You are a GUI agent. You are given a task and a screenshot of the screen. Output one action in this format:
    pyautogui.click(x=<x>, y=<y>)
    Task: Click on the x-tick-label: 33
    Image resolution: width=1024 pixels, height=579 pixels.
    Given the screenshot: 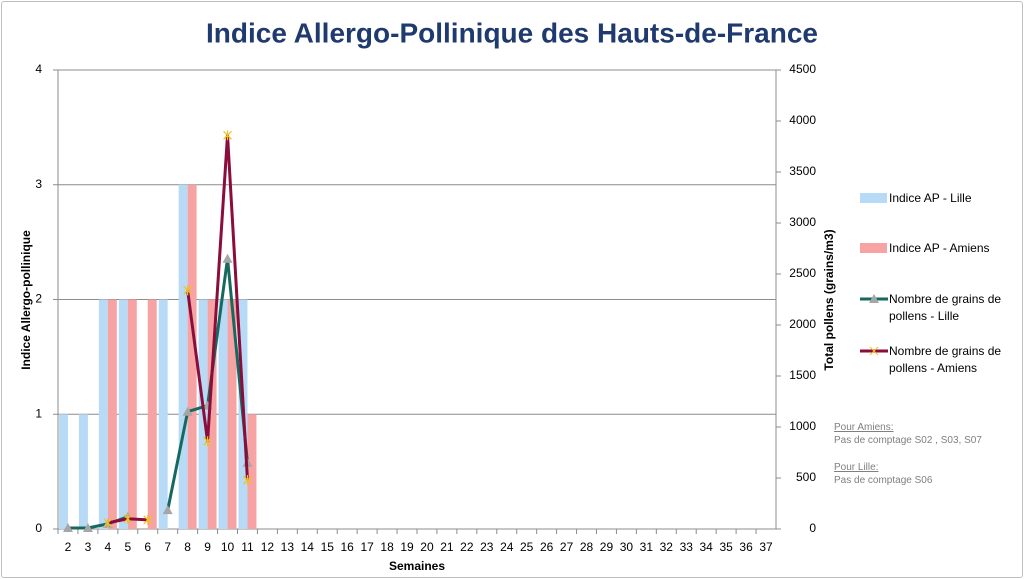 What is the action you would take?
    pyautogui.click(x=687, y=547)
    